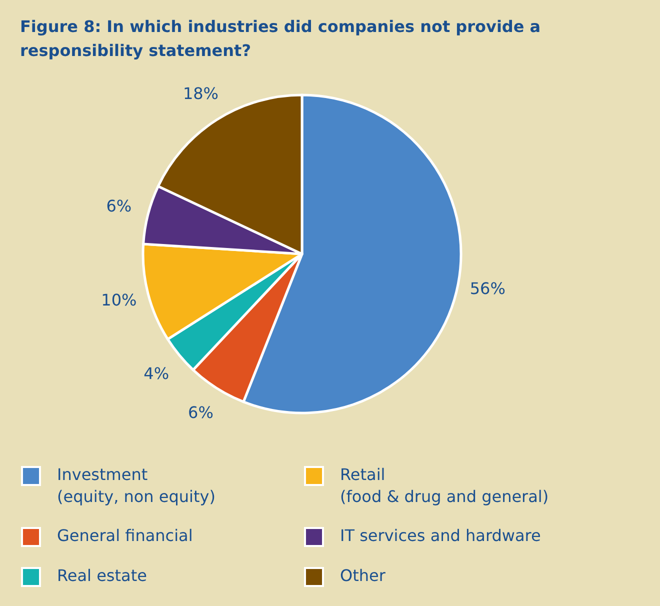  What do you see at coordinates (136, 485) in the screenshot?
I see `legend-label: Investment (equity, non equity)` at bounding box center [136, 485].